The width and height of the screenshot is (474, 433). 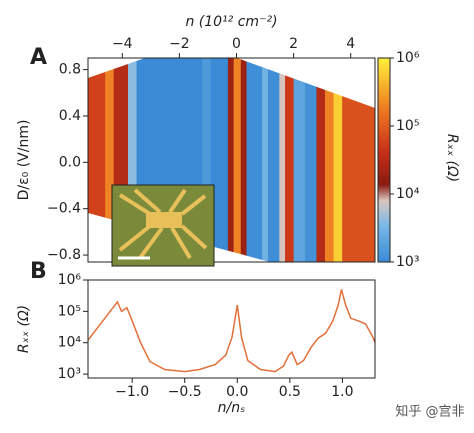 What do you see at coordinates (408, 58) in the screenshot?
I see `colorbar-tick-label: 10⁶` at bounding box center [408, 58].